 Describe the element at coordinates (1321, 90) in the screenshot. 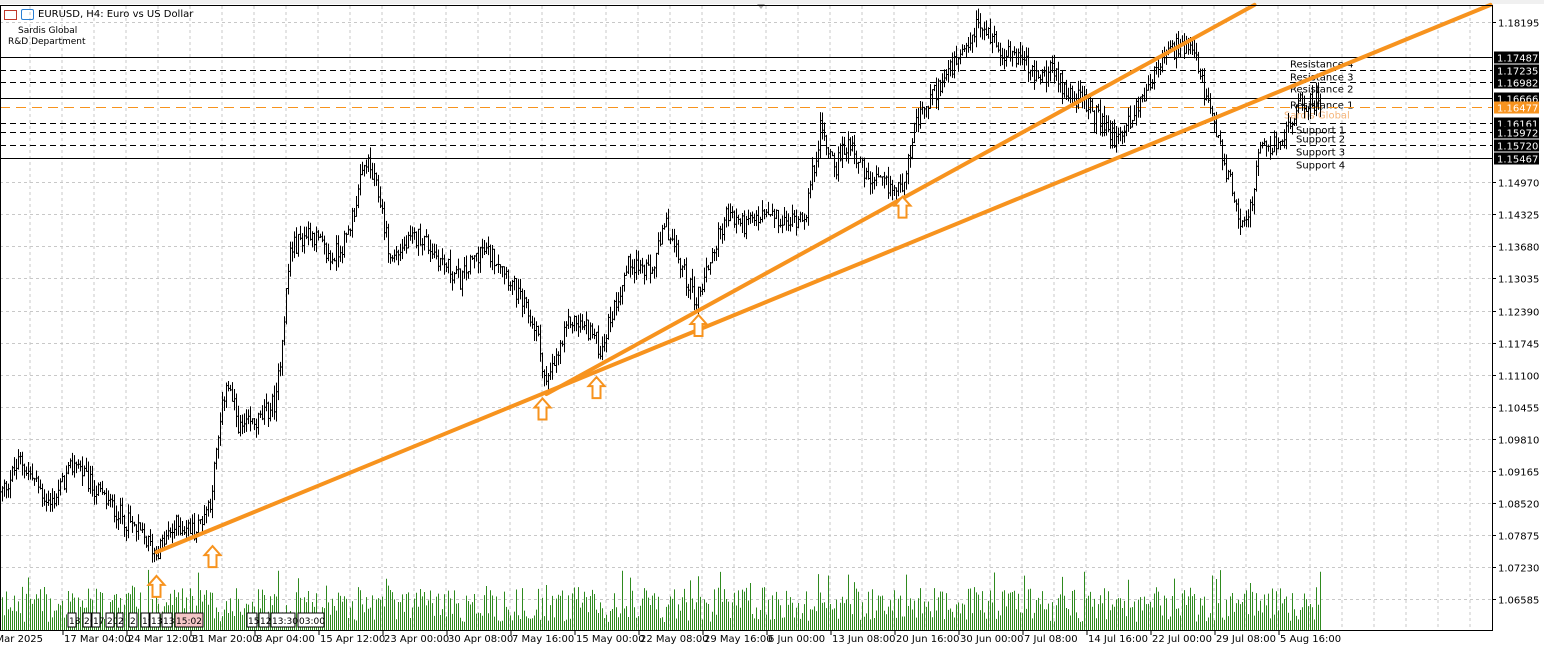

I see `level-name-label: Resistance 2` at that location.